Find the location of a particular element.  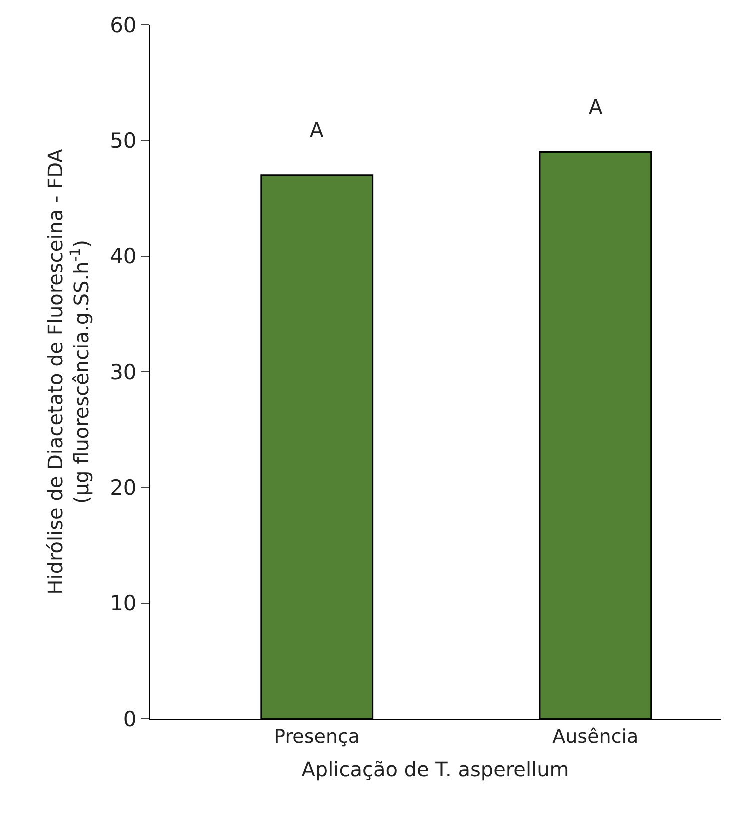

y-tick-label: 10 is located at coordinates (123, 604).